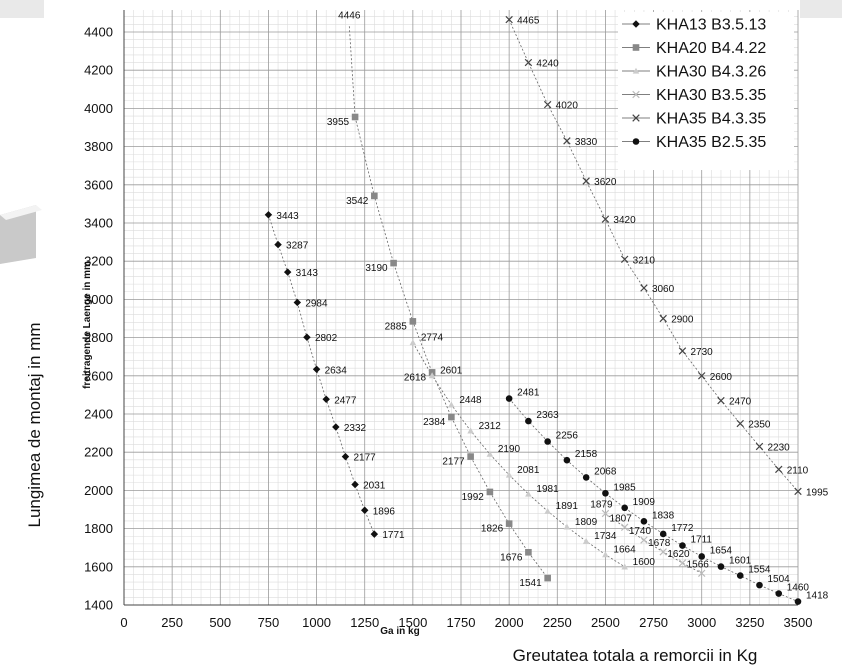  I want to click on data-label: 1620, so click(678, 554).